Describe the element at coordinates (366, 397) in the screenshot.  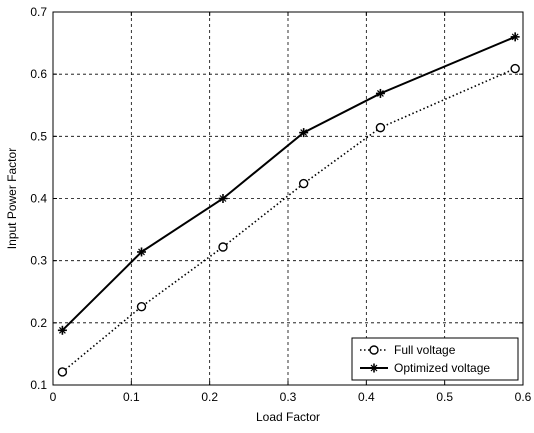
I see `x-tick-label: 0.4` at that location.